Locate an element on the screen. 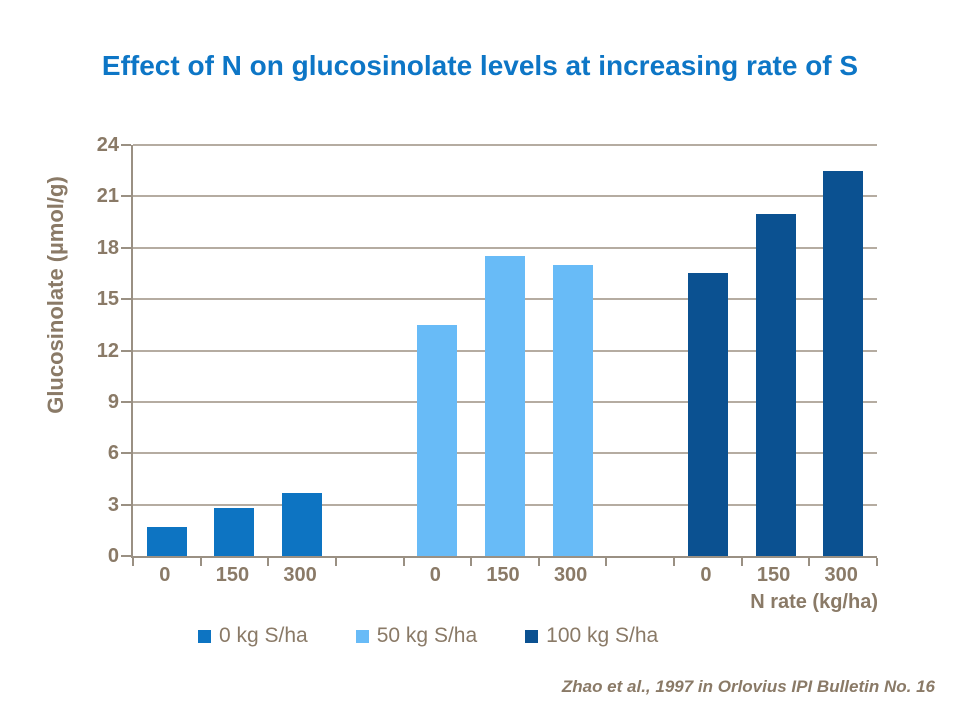 This screenshot has height=720, width=960. x-axis-title: N rate (kg/ha) is located at coordinates (814, 602).